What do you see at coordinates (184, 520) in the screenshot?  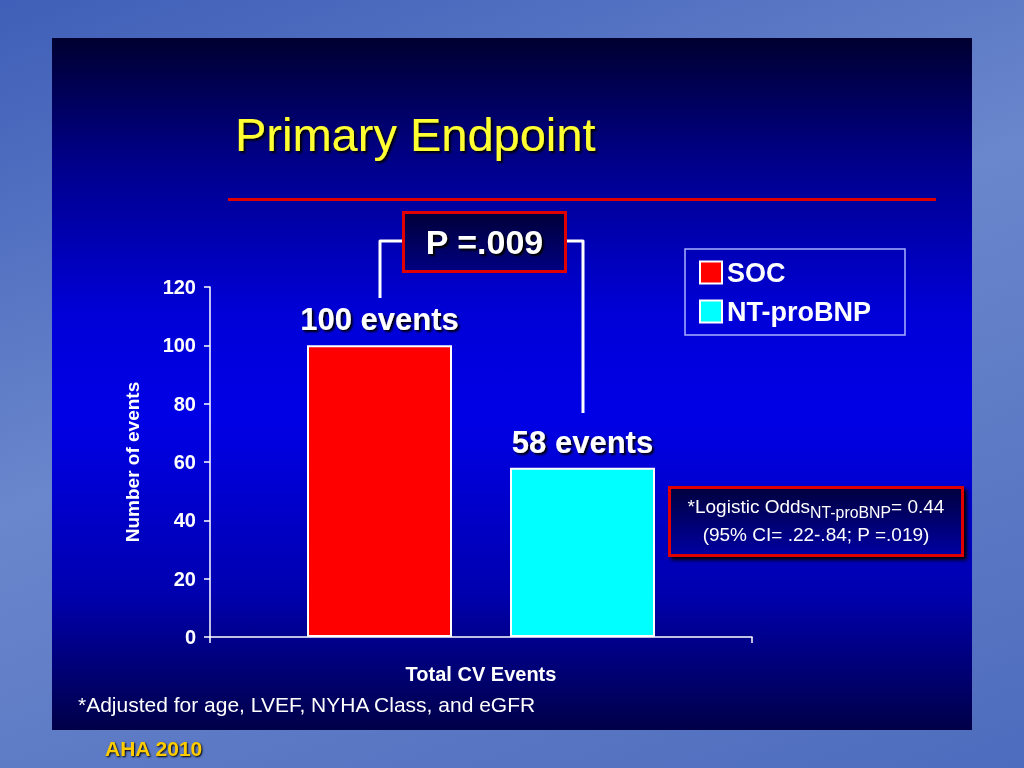 I see `y-tick-label: 40` at bounding box center [184, 520].